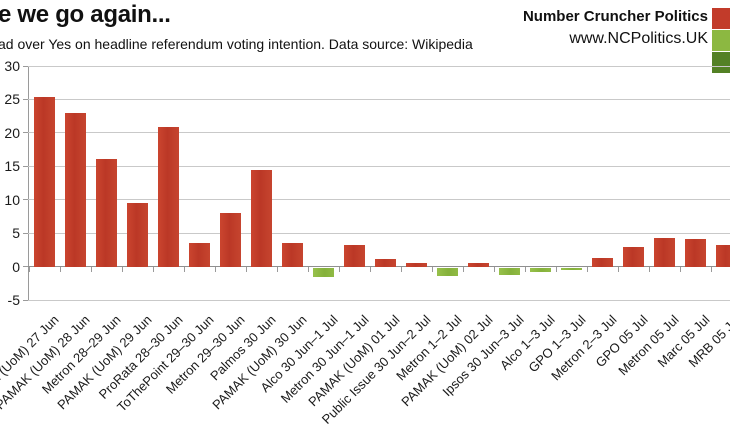 Image resolution: width=730 pixels, height=430 pixels. Describe the element at coordinates (28, 183) in the screenshot. I see `y-axis-line` at that location.